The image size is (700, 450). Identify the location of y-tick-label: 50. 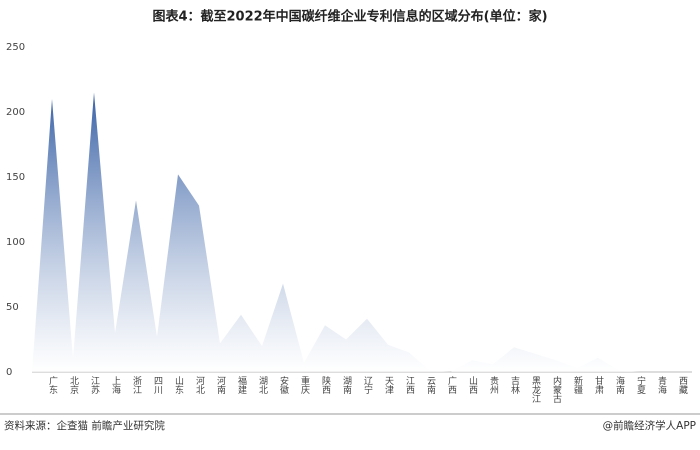
(12, 307).